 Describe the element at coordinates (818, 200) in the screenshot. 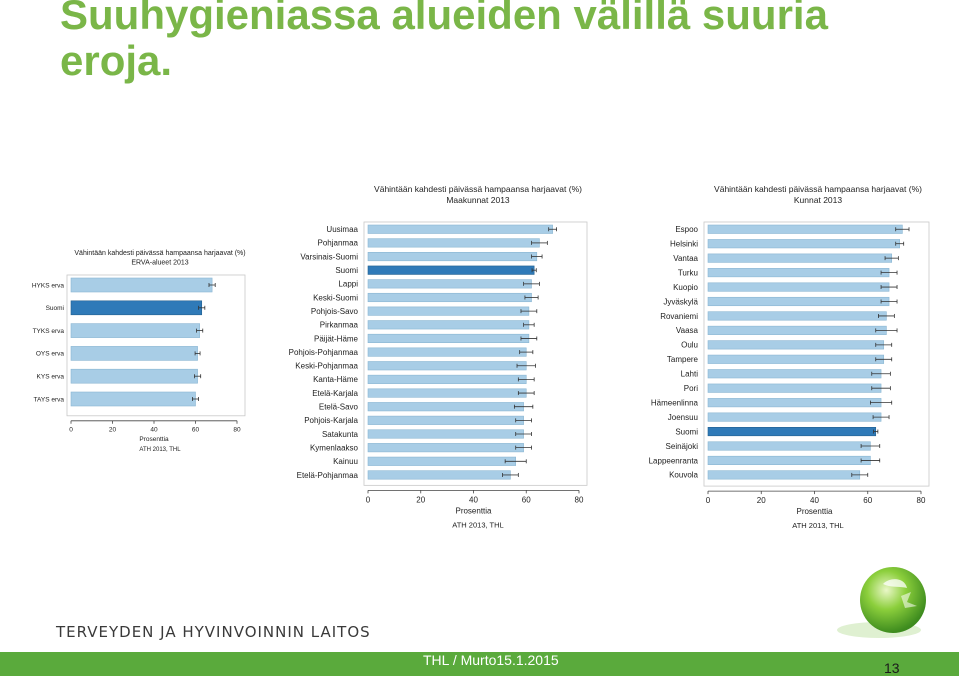

I see `chart-subtitle: Kunnat 2013` at that location.